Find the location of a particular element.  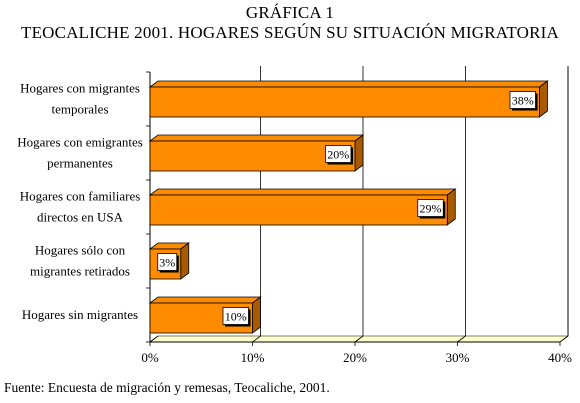

data-label: 3% is located at coordinates (167, 263).